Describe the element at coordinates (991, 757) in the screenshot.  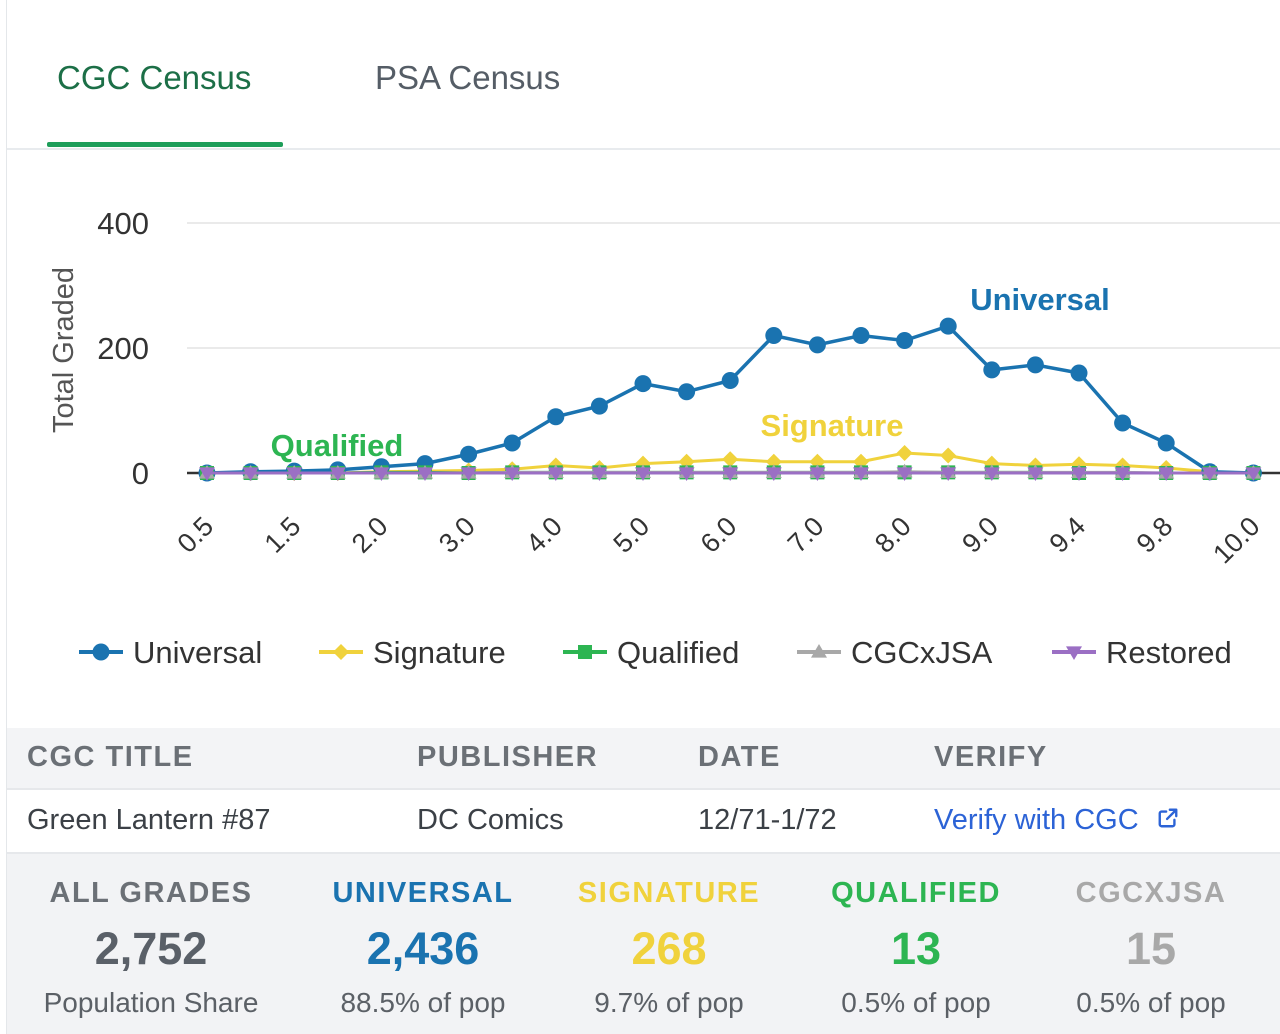
I see `header-verify: VERIFY` at that location.